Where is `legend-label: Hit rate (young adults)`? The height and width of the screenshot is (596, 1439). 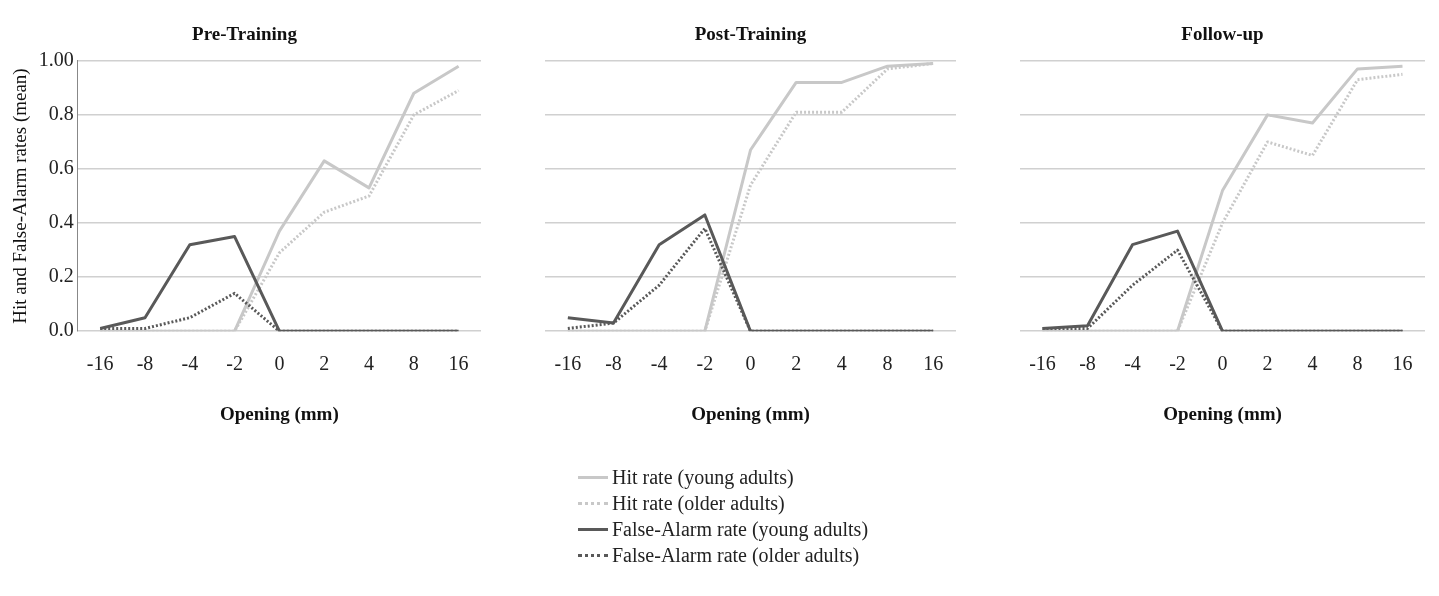 legend-label: Hit rate (young adults) is located at coordinates (703, 477).